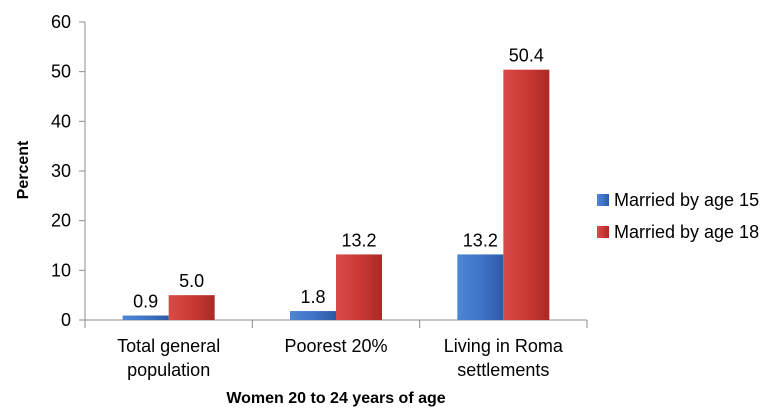 The image size is (771, 418). Describe the element at coordinates (168, 370) in the screenshot. I see `x-category-label: population` at that location.